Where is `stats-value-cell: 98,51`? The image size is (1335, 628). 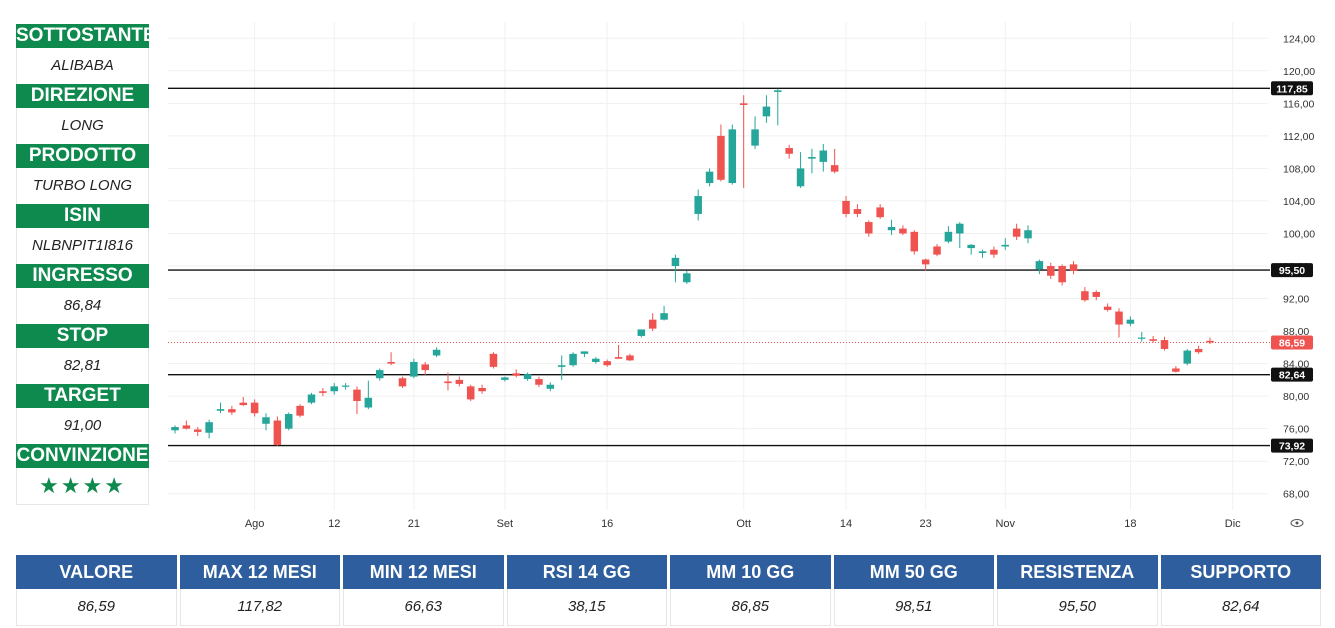 stats-value-cell: 98,51 is located at coordinates (913, 607).